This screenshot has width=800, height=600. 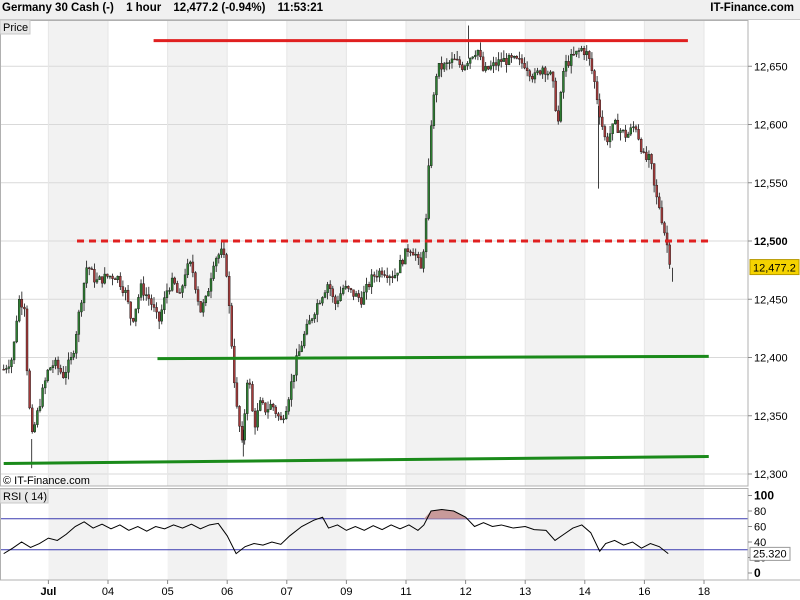 What do you see at coordinates (446, 514) in the screenshot?
I see `rsi-overbought-fill` at bounding box center [446, 514].